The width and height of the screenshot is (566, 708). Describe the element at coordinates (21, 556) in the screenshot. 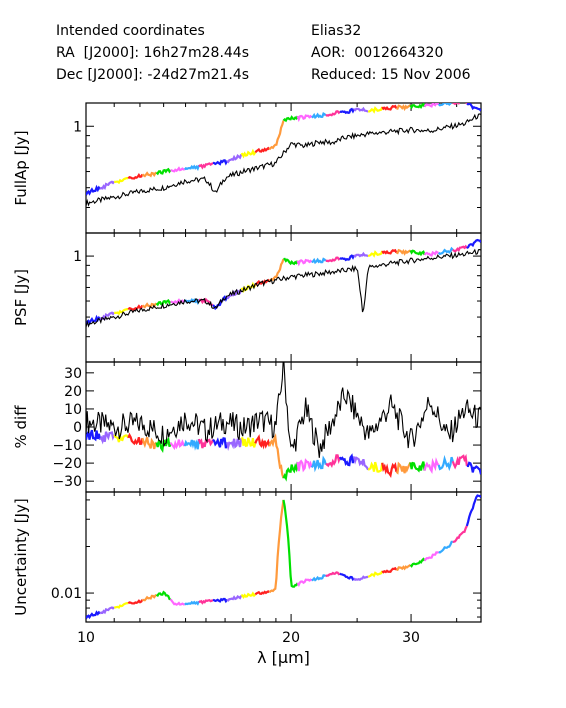

I see `y-axis-label: Uncertainty [Jy]` at that location.